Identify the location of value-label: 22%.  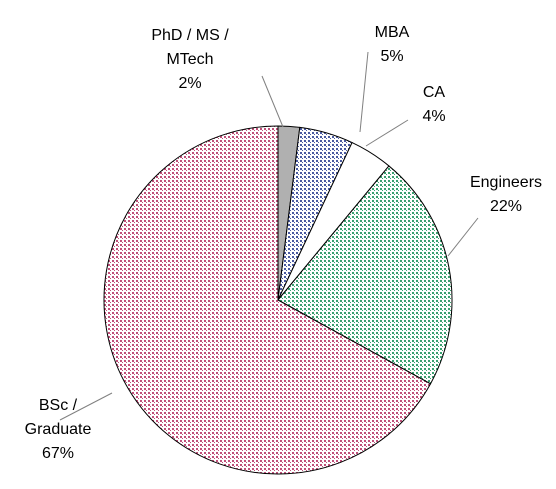
(506, 206).